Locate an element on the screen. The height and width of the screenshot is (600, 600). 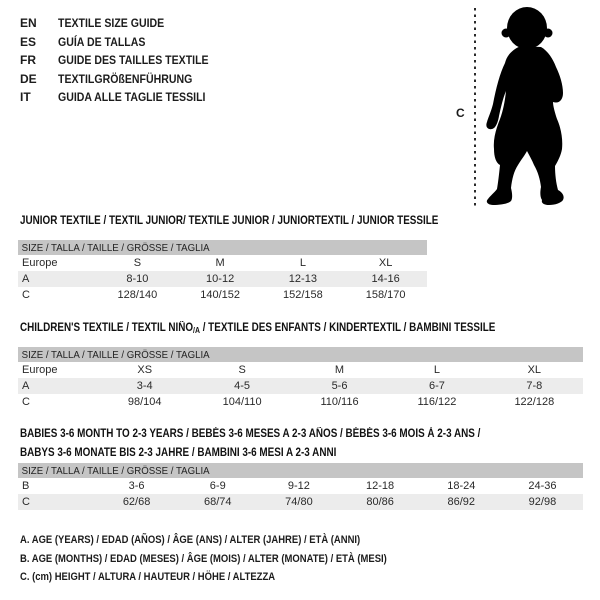
language-code: DE is located at coordinates (28, 78).